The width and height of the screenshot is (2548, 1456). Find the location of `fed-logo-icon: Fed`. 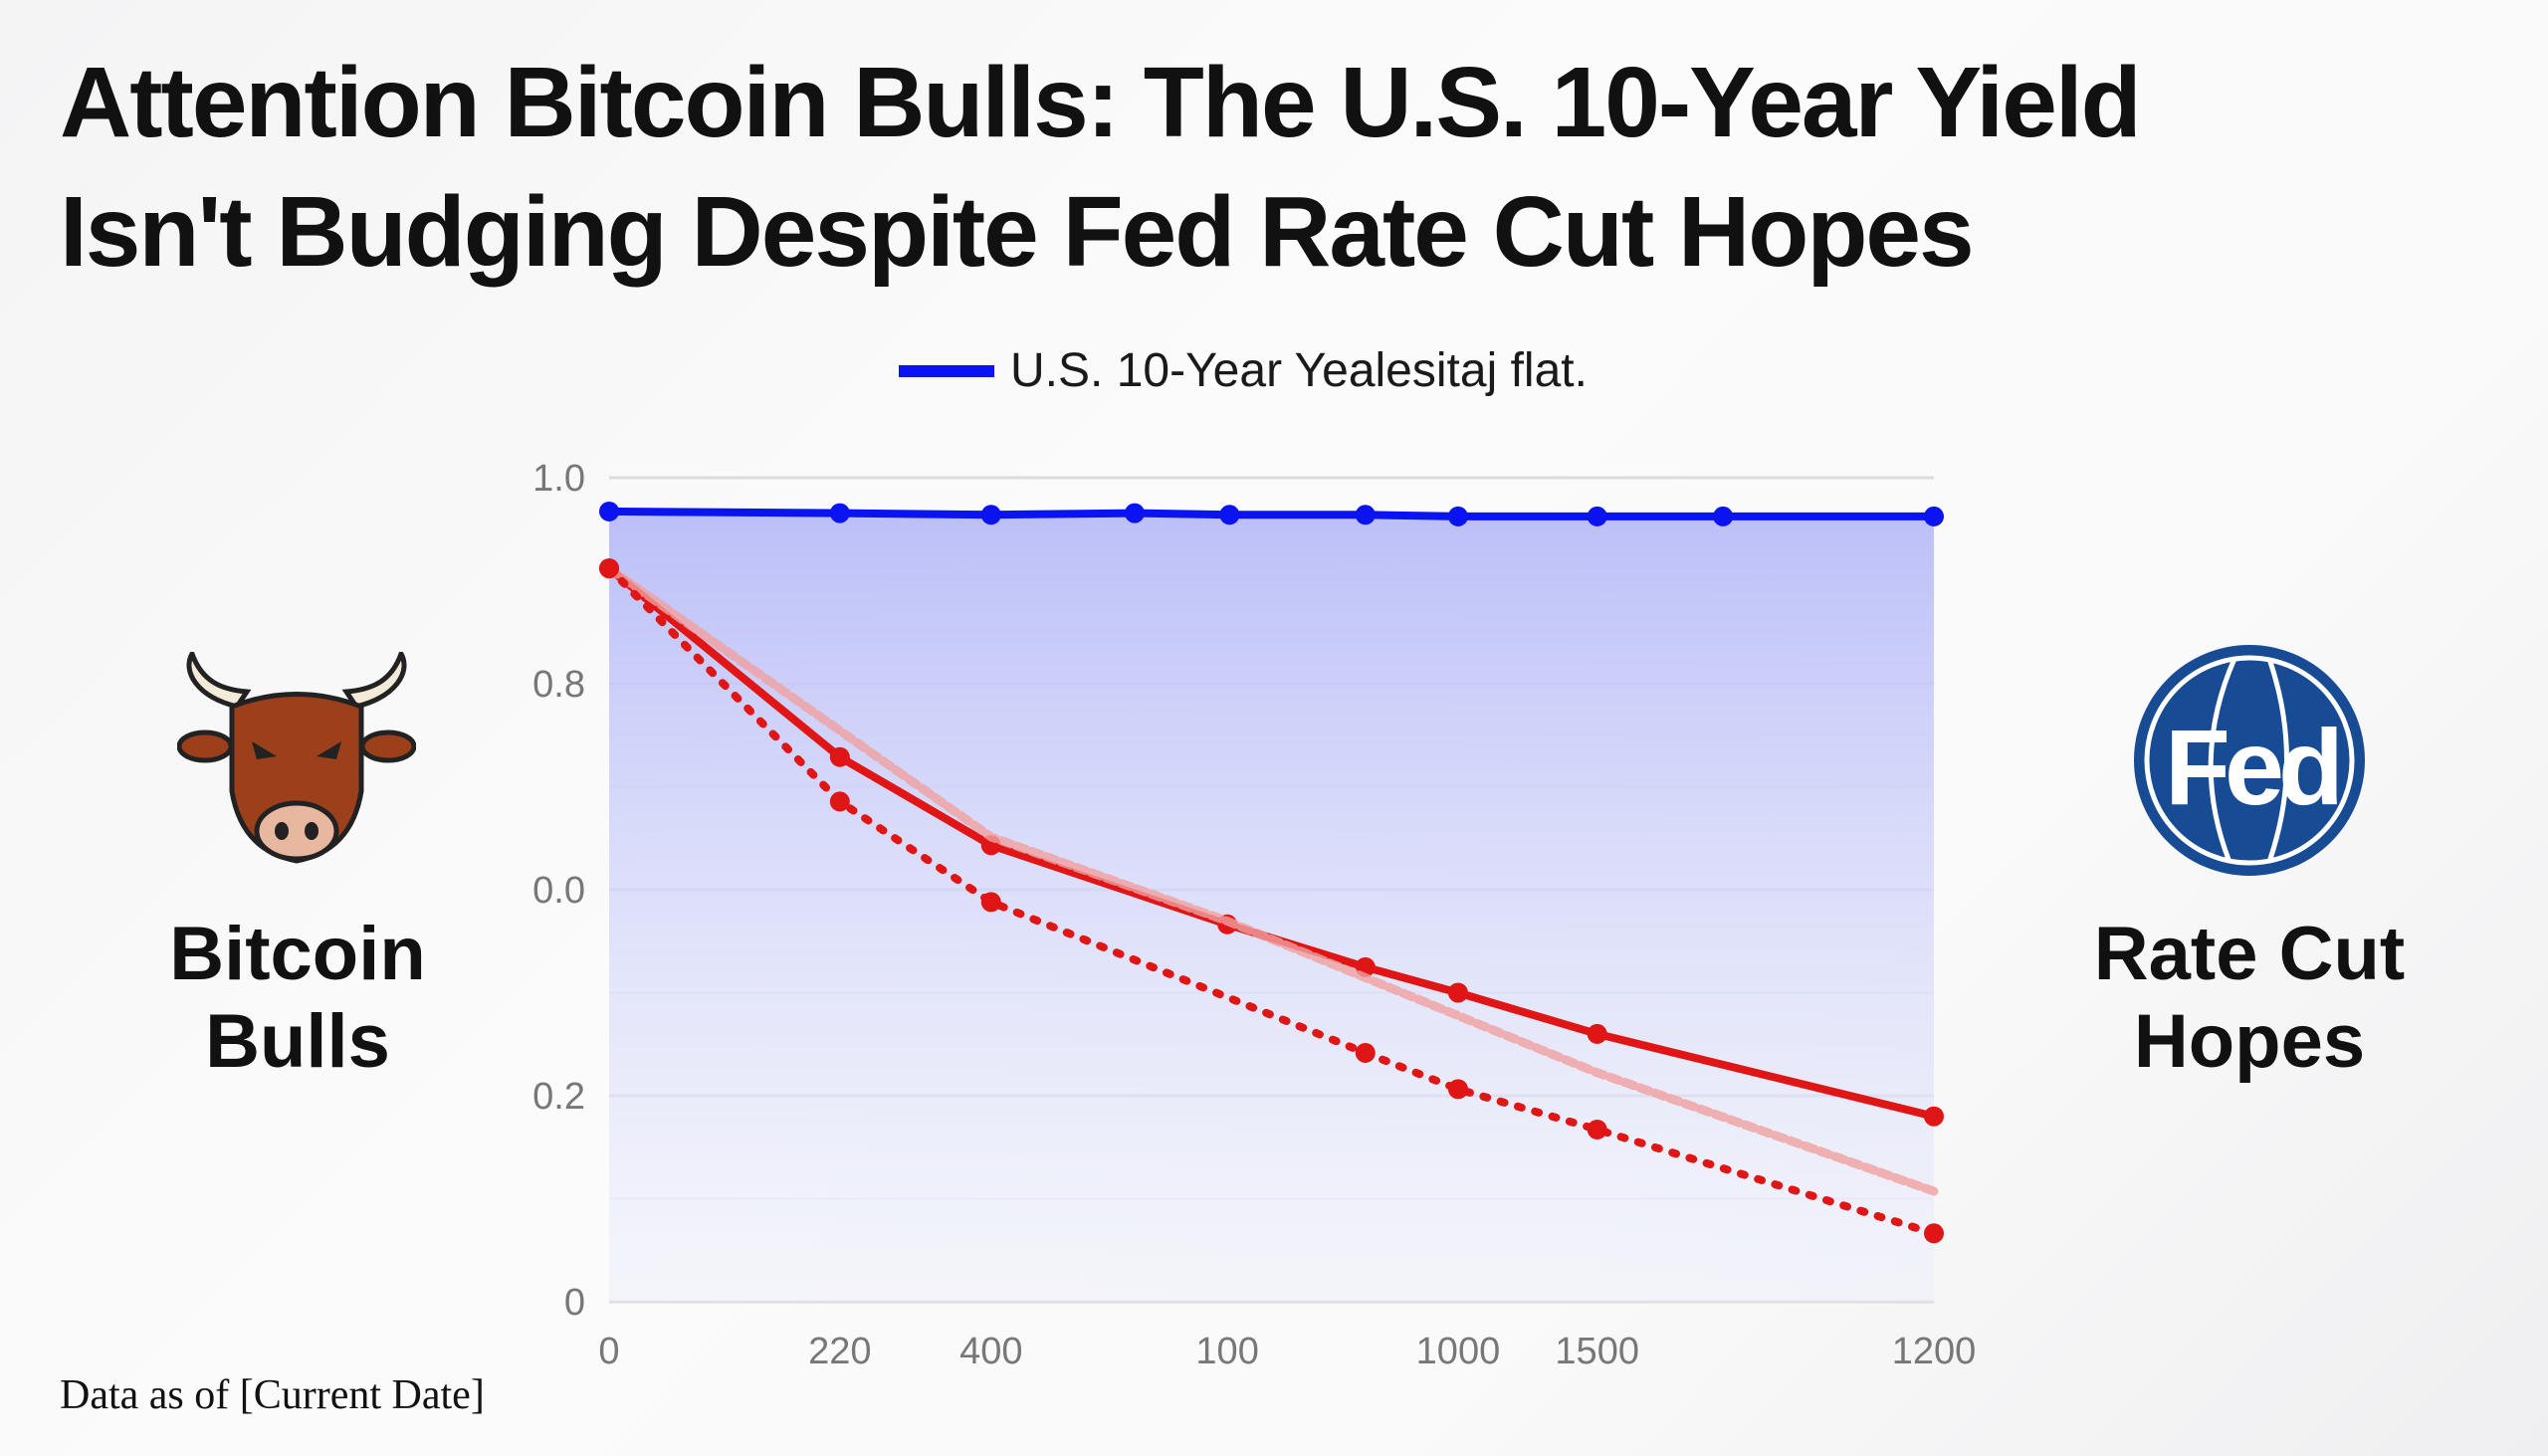

fed-logo-icon: Fed is located at coordinates (2249, 760).